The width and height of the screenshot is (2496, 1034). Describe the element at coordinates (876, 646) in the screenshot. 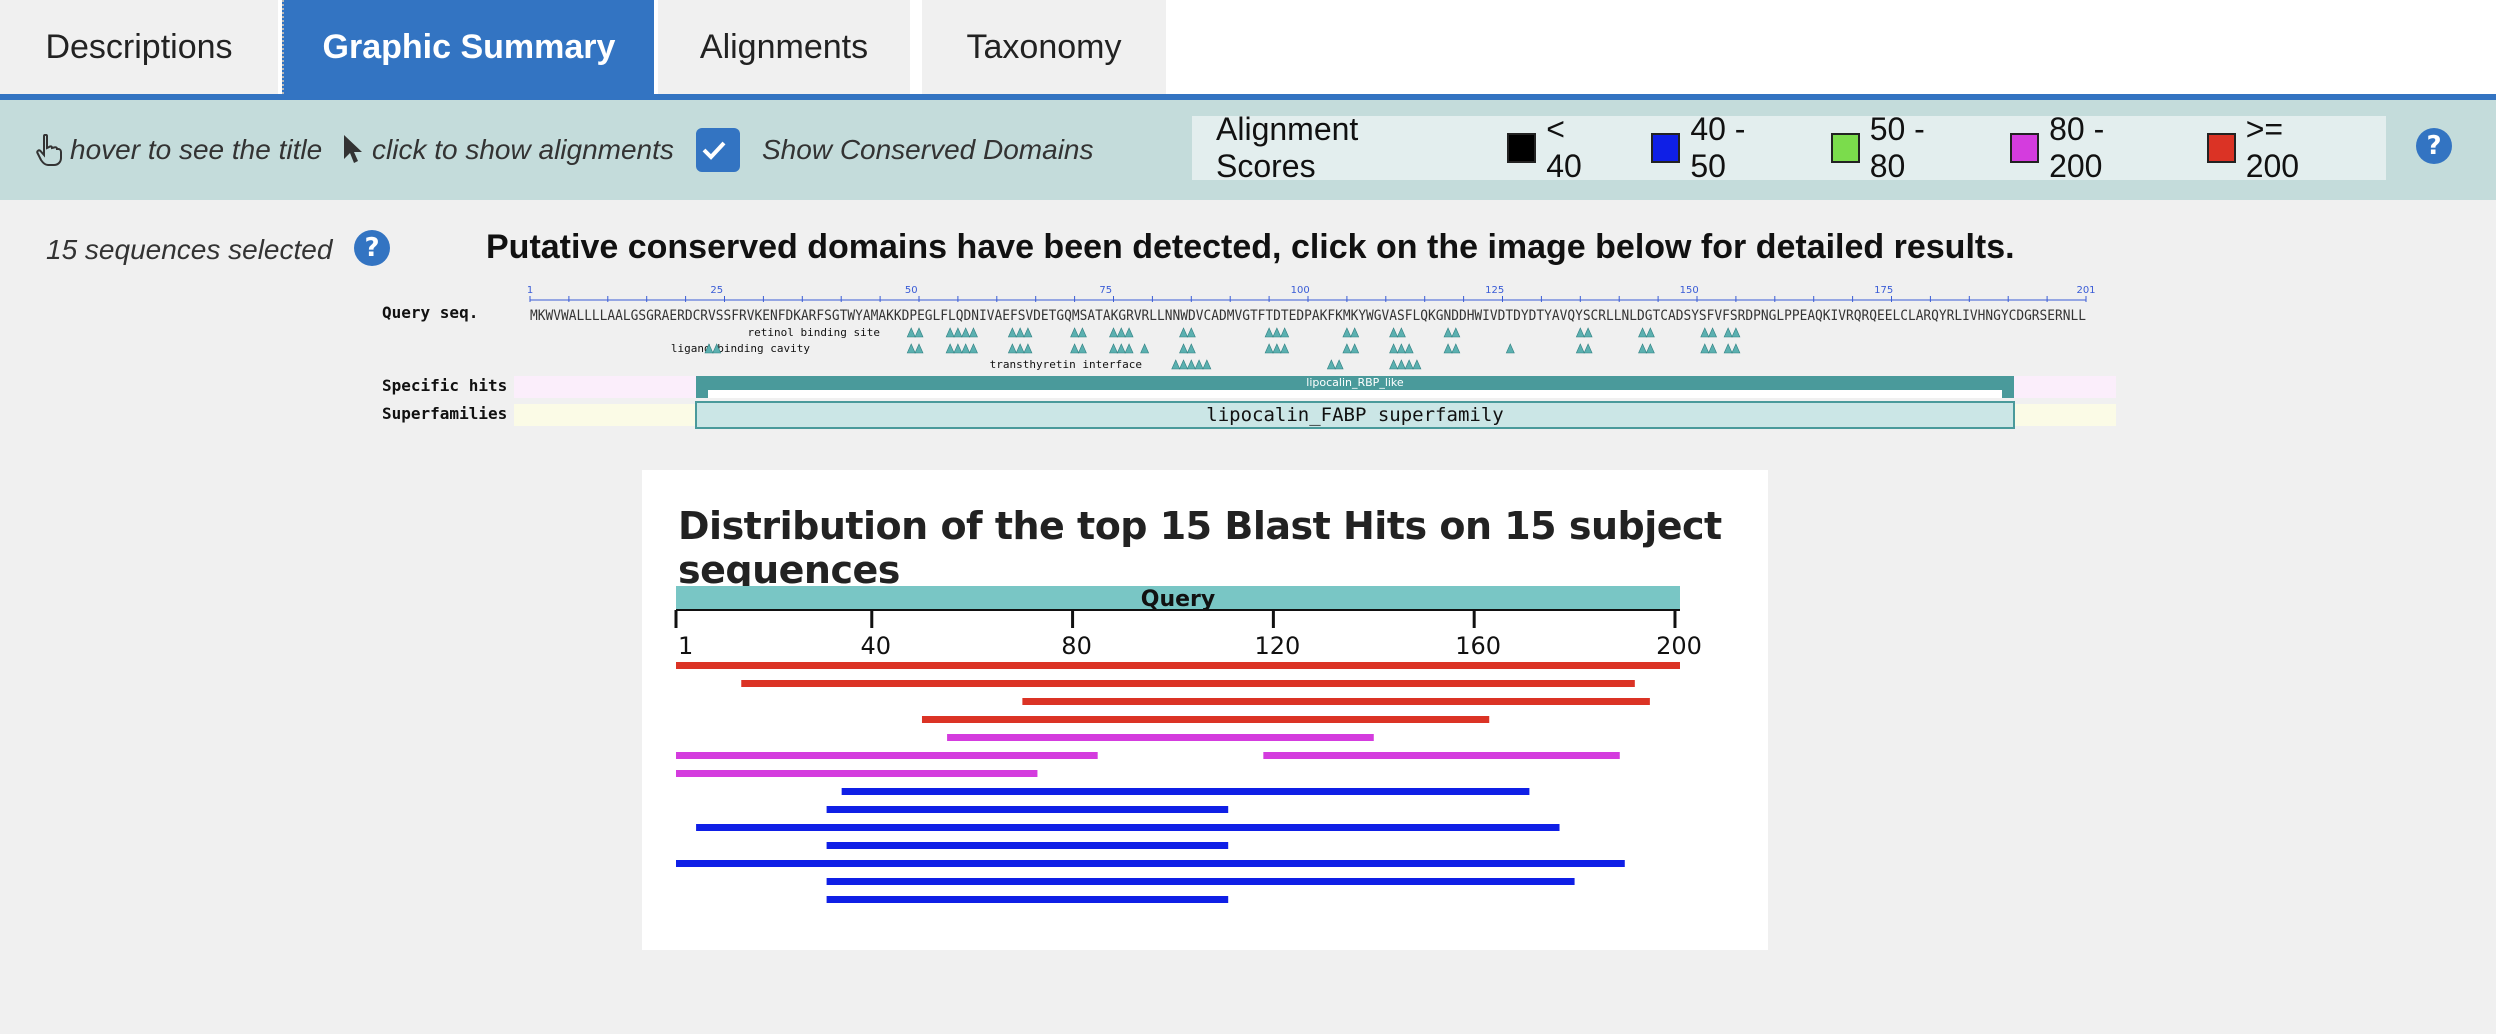

I see `axis-tick-label: 40` at that location.